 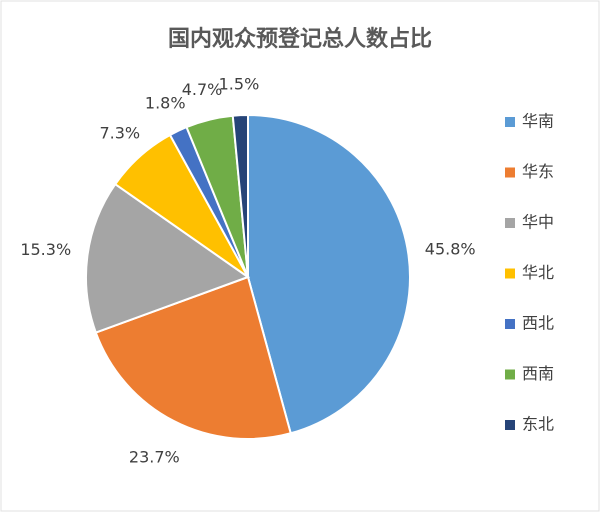 I want to click on legend-label: 华北, so click(x=538, y=272).